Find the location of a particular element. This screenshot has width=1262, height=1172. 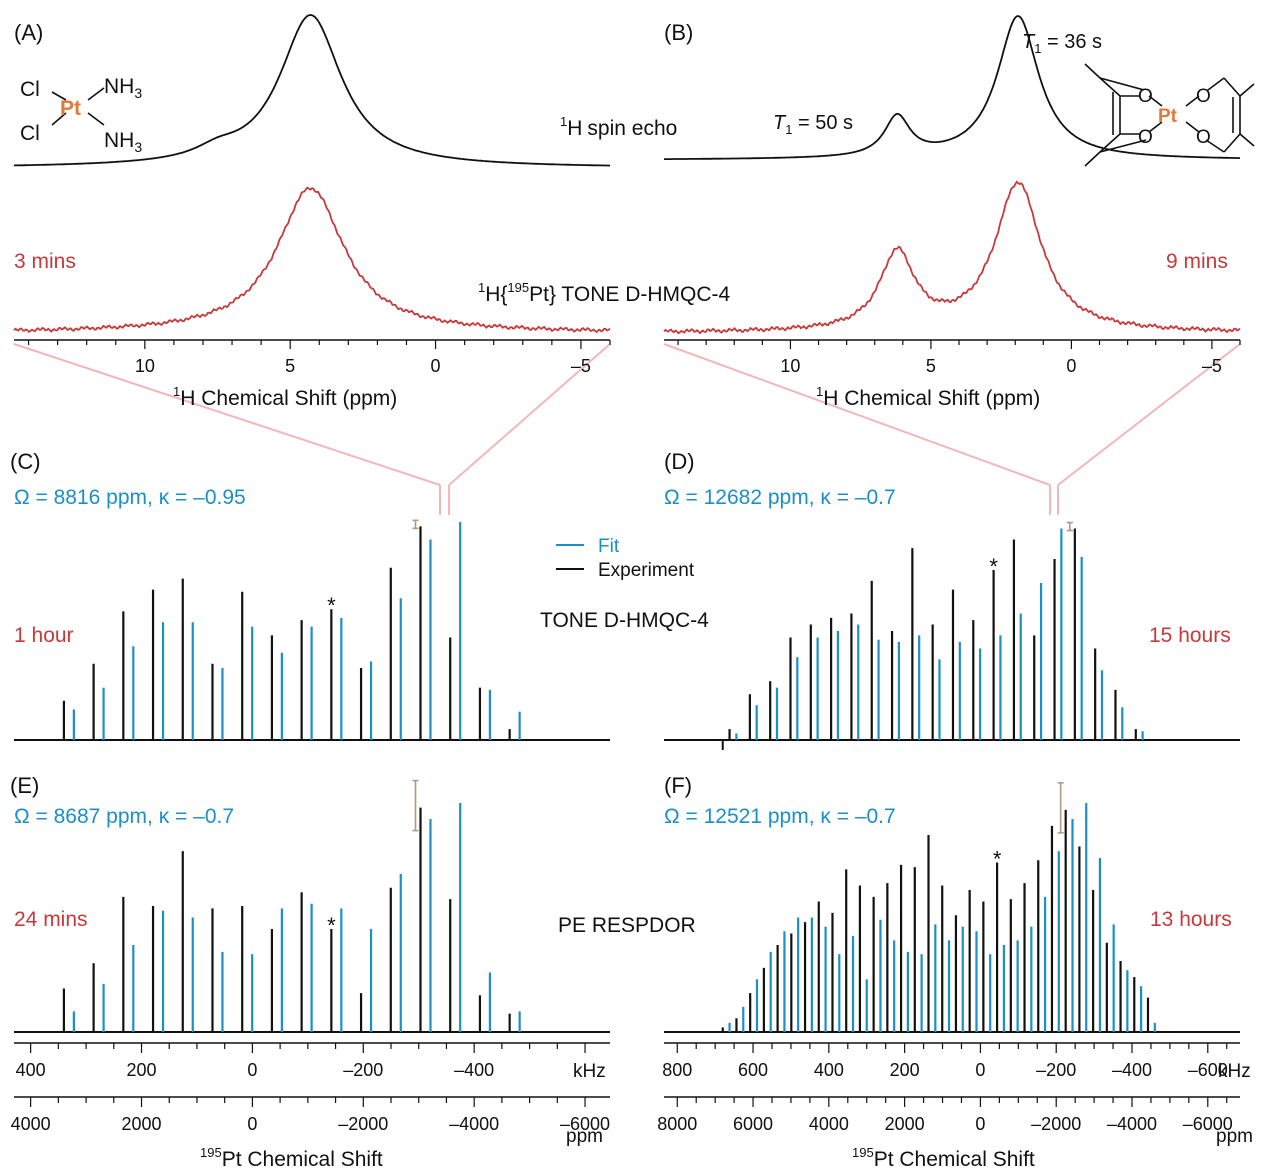

cl-atom-top: Cl is located at coordinates (30, 89).